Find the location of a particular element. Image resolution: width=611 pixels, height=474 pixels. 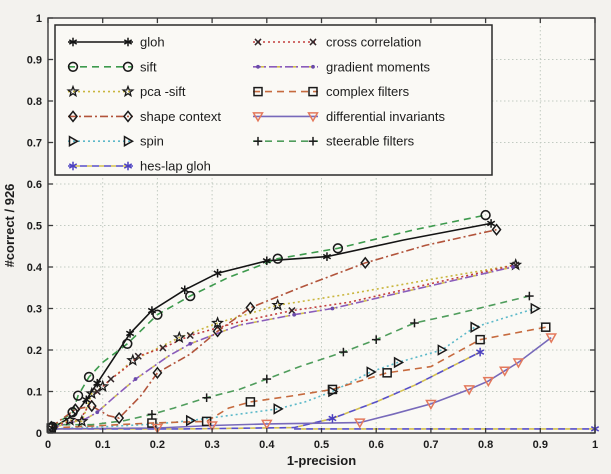

legend-item-pca-sift: pca -sift is located at coordinates (126, 91).